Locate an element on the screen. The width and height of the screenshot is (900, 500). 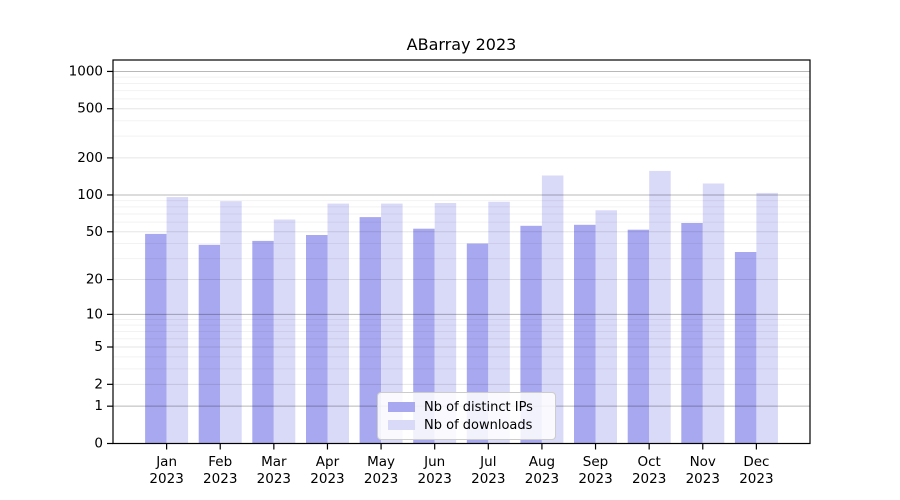
legend-label-distinct-ips: Nb of distinct IPs is located at coordinates (478, 407).